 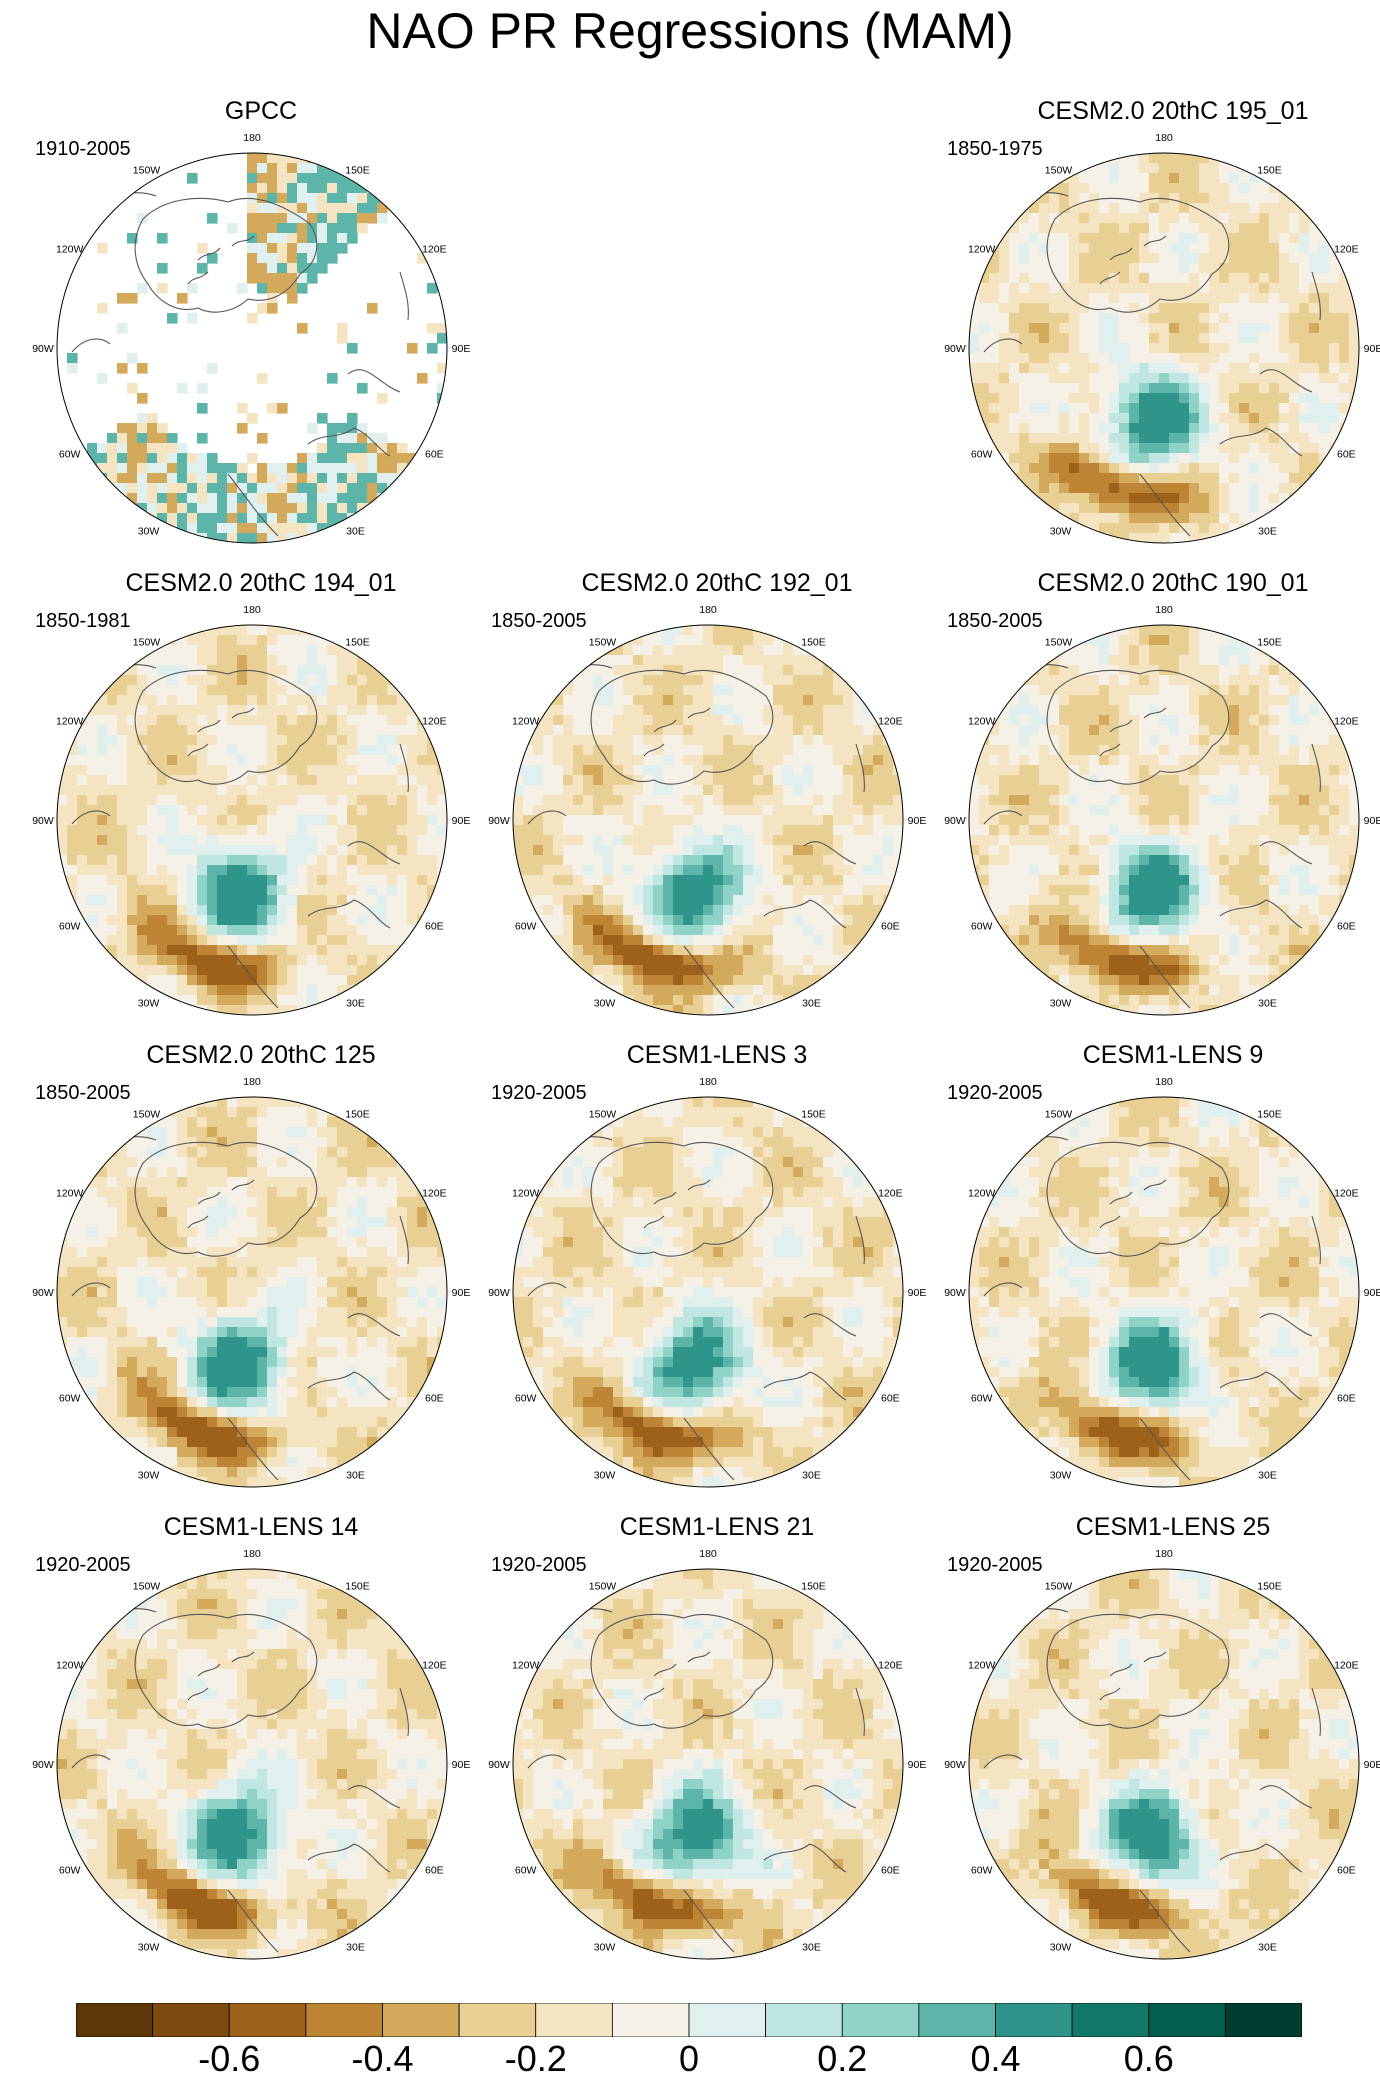 I want to click on coastline, so click(x=253, y=505).